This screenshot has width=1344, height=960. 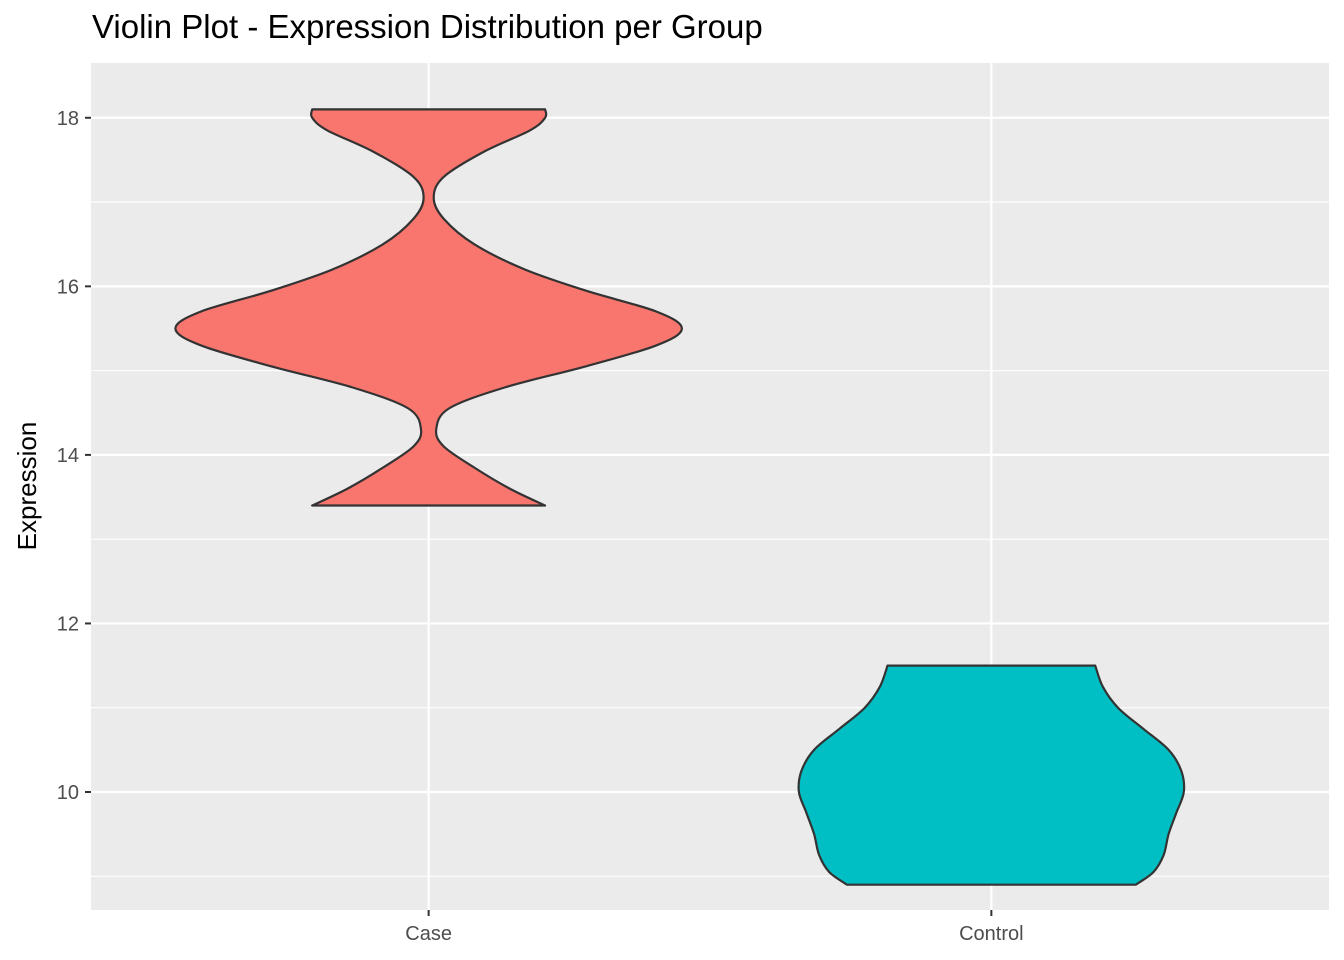 What do you see at coordinates (714, 927) in the screenshot?
I see `x-axis: Case Control` at bounding box center [714, 927].